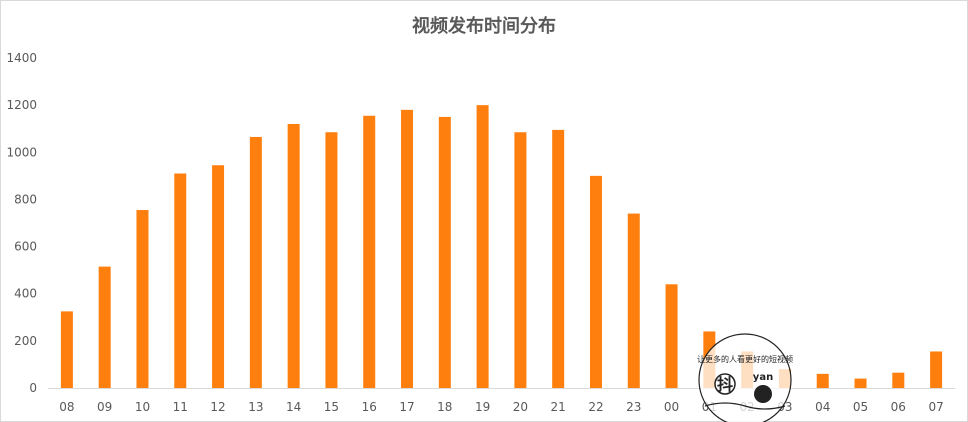 The height and width of the screenshot is (422, 968). What do you see at coordinates (66, 407) in the screenshot?
I see `x-tick-label: 08` at bounding box center [66, 407].